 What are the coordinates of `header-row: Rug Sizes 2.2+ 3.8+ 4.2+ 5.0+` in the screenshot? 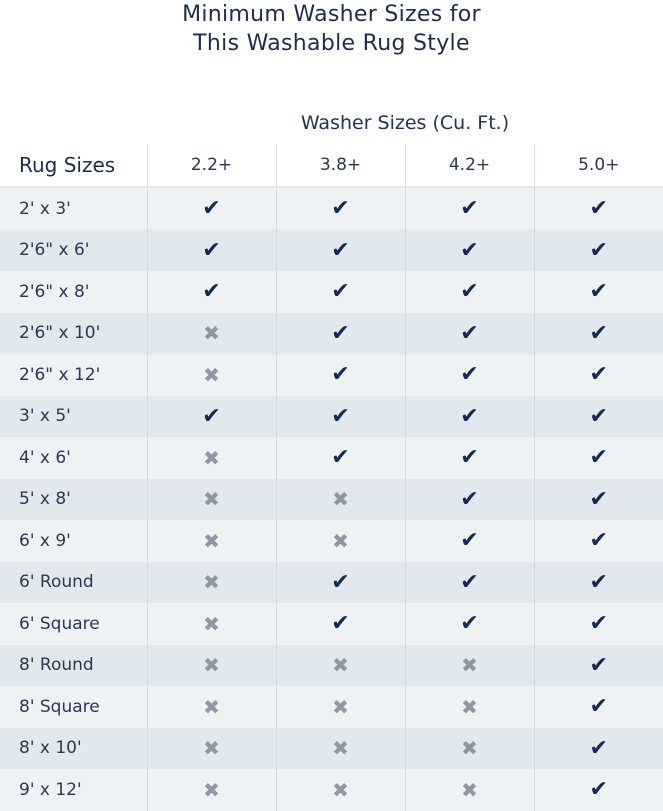 It's located at (331, 166).